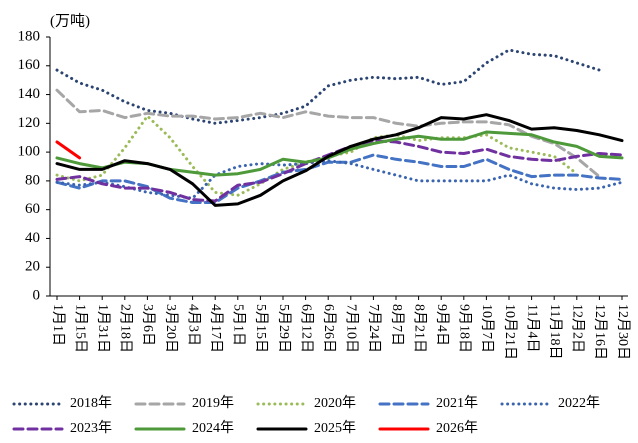  Describe the element at coordinates (32, 238) in the screenshot. I see `y-tick-label: 40` at that location.